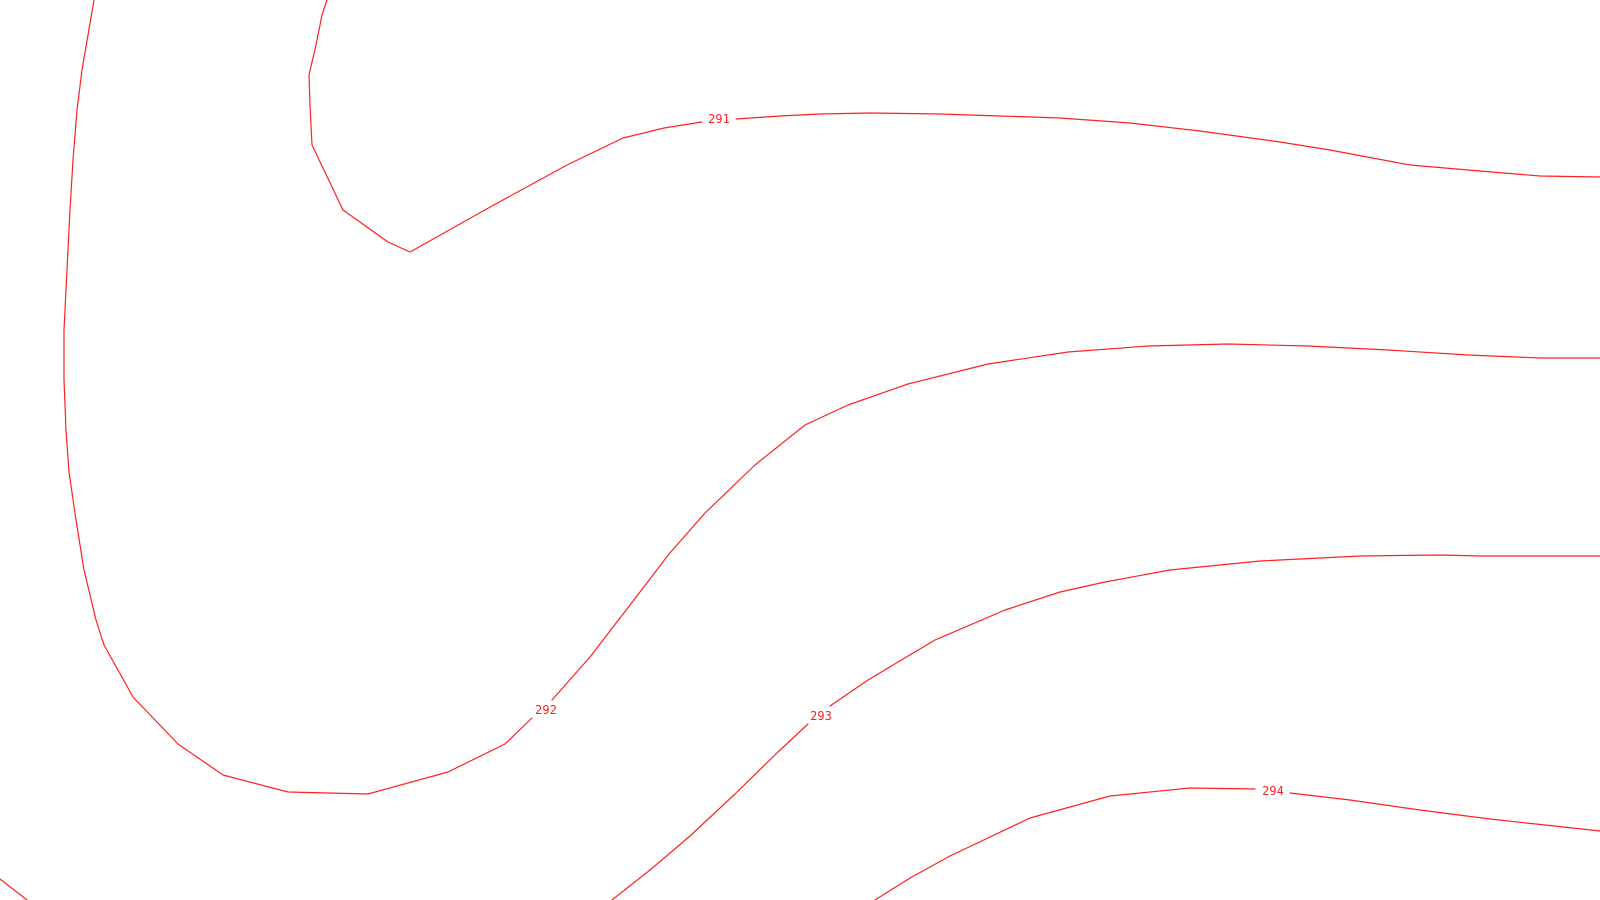 This screenshot has height=900, width=1600. I want to click on contour-291-label: 291, so click(719, 119).